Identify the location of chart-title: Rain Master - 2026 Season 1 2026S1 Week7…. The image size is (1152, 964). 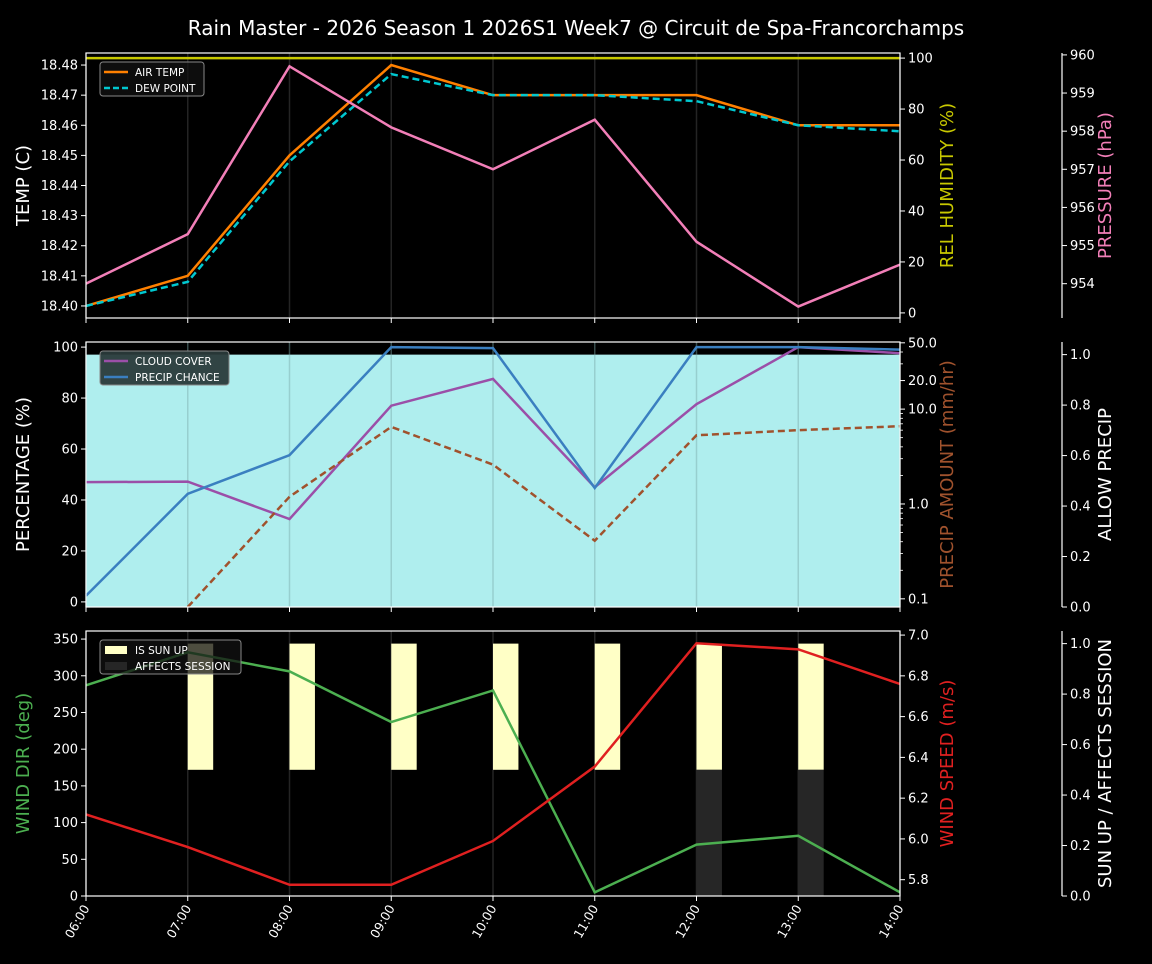
(576, 28).